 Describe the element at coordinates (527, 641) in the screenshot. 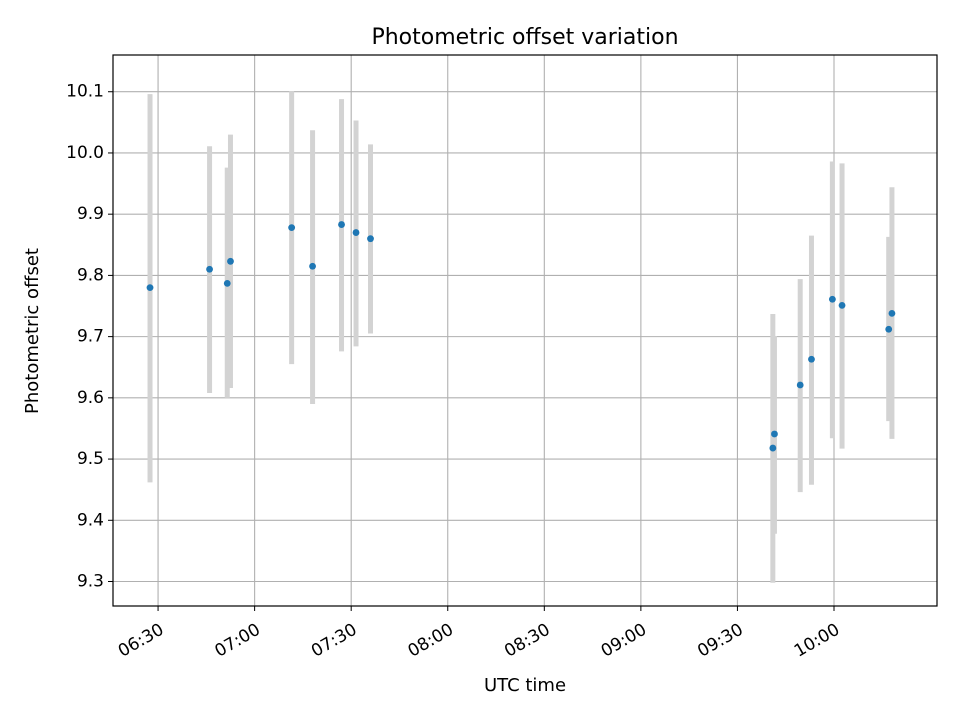

I see `x-tick-label: 08:30` at that location.